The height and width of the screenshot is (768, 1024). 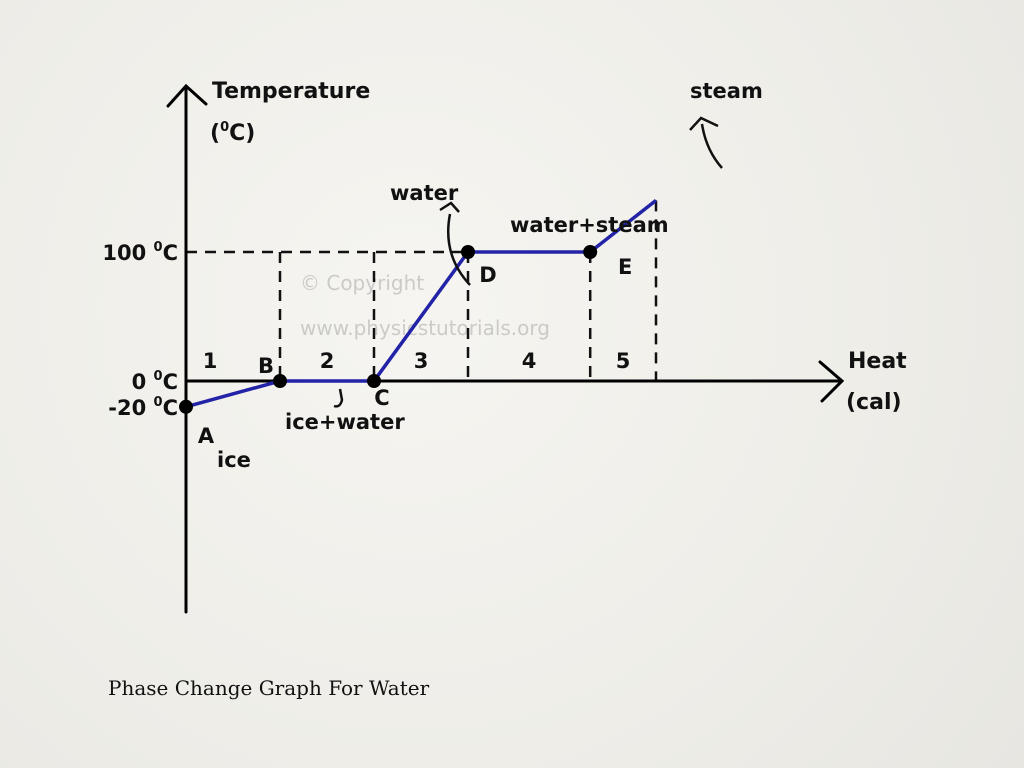 What do you see at coordinates (623, 361) in the screenshot?
I see `region-label-5: 5` at bounding box center [623, 361].